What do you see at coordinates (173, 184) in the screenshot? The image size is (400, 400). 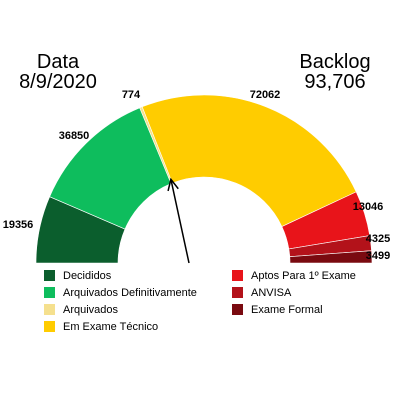 I see `needle-arrowhead` at bounding box center [173, 184].